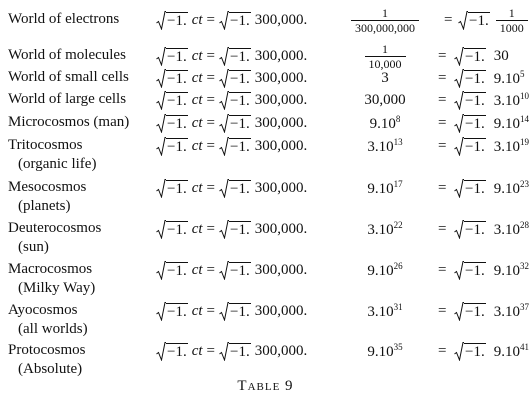 The image size is (531, 402). What do you see at coordinates (524, 346) in the screenshot?
I see `exponent: 41` at bounding box center [524, 346].